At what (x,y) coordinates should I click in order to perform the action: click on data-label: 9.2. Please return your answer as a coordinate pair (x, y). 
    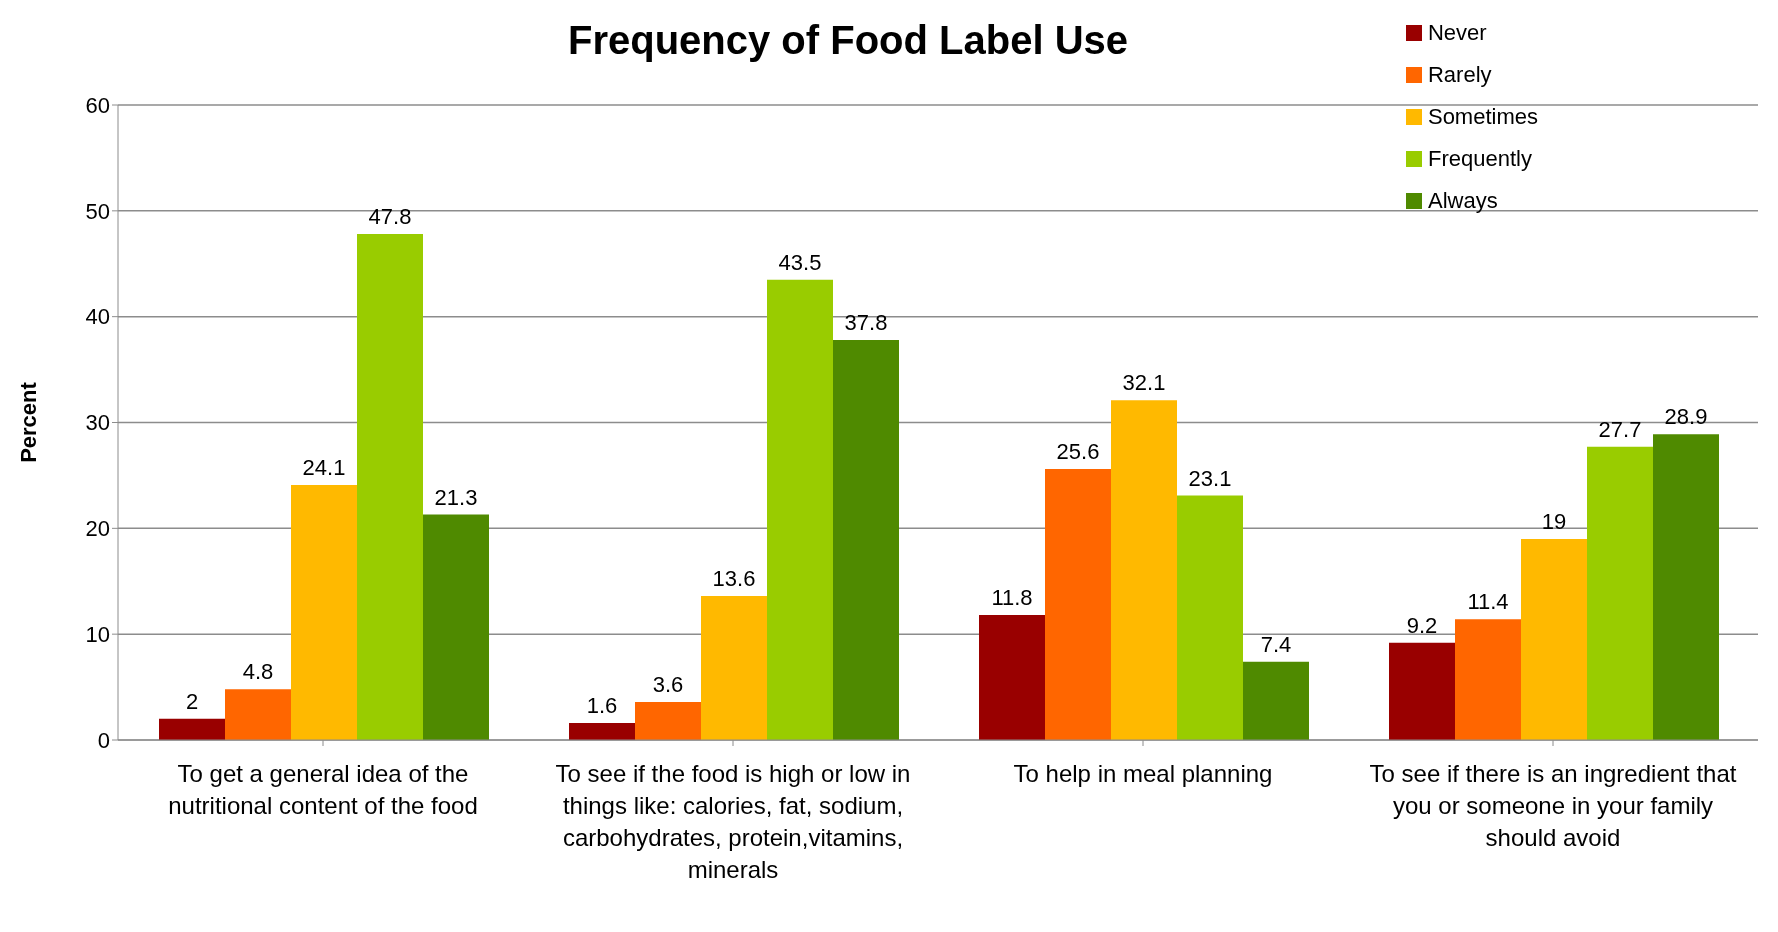
    Looking at the image, I should click on (1422, 625).